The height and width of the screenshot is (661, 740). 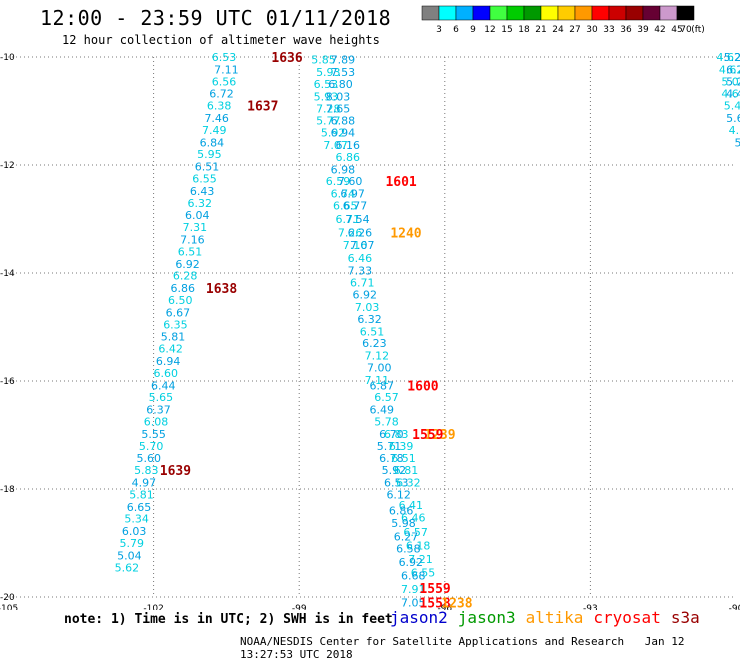 What do you see at coordinates (347, 219) in the screenshot?
I see `wave-height-value: 6.71` at bounding box center [347, 219].